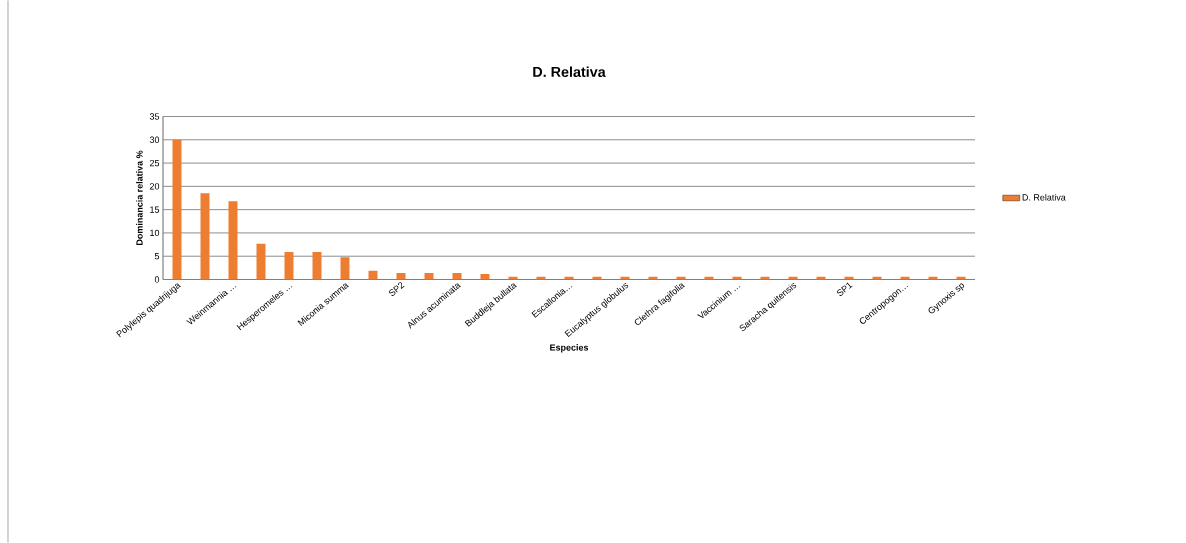 This screenshot has width=1186, height=543. I want to click on chart-title: D. Relativa, so click(569, 71).